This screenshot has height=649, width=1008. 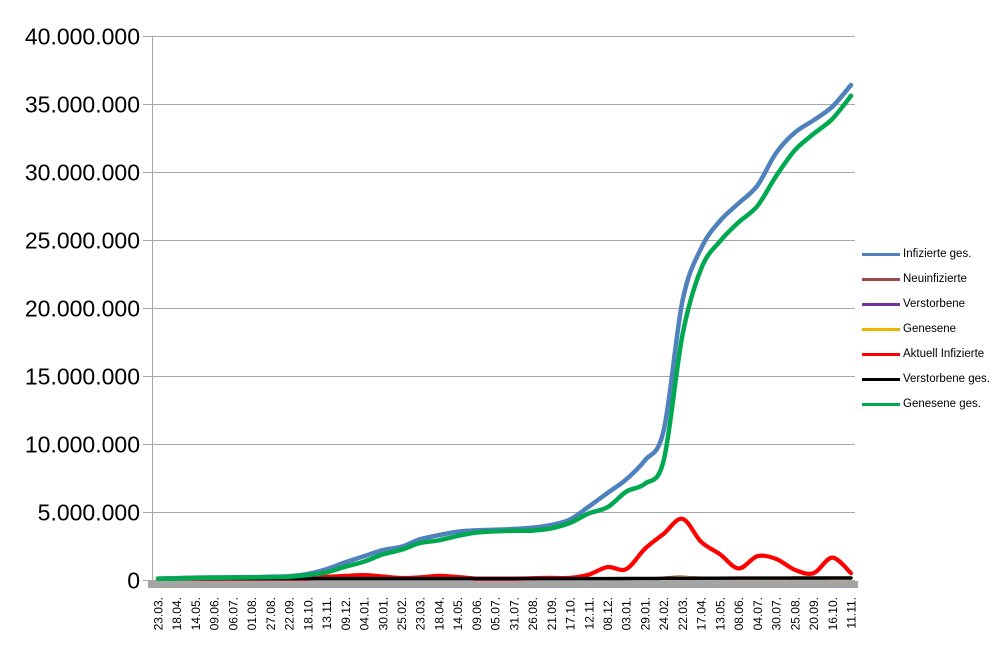 What do you see at coordinates (739, 613) in the screenshot?
I see `x-axis-tick-label: 08.06.` at bounding box center [739, 613].